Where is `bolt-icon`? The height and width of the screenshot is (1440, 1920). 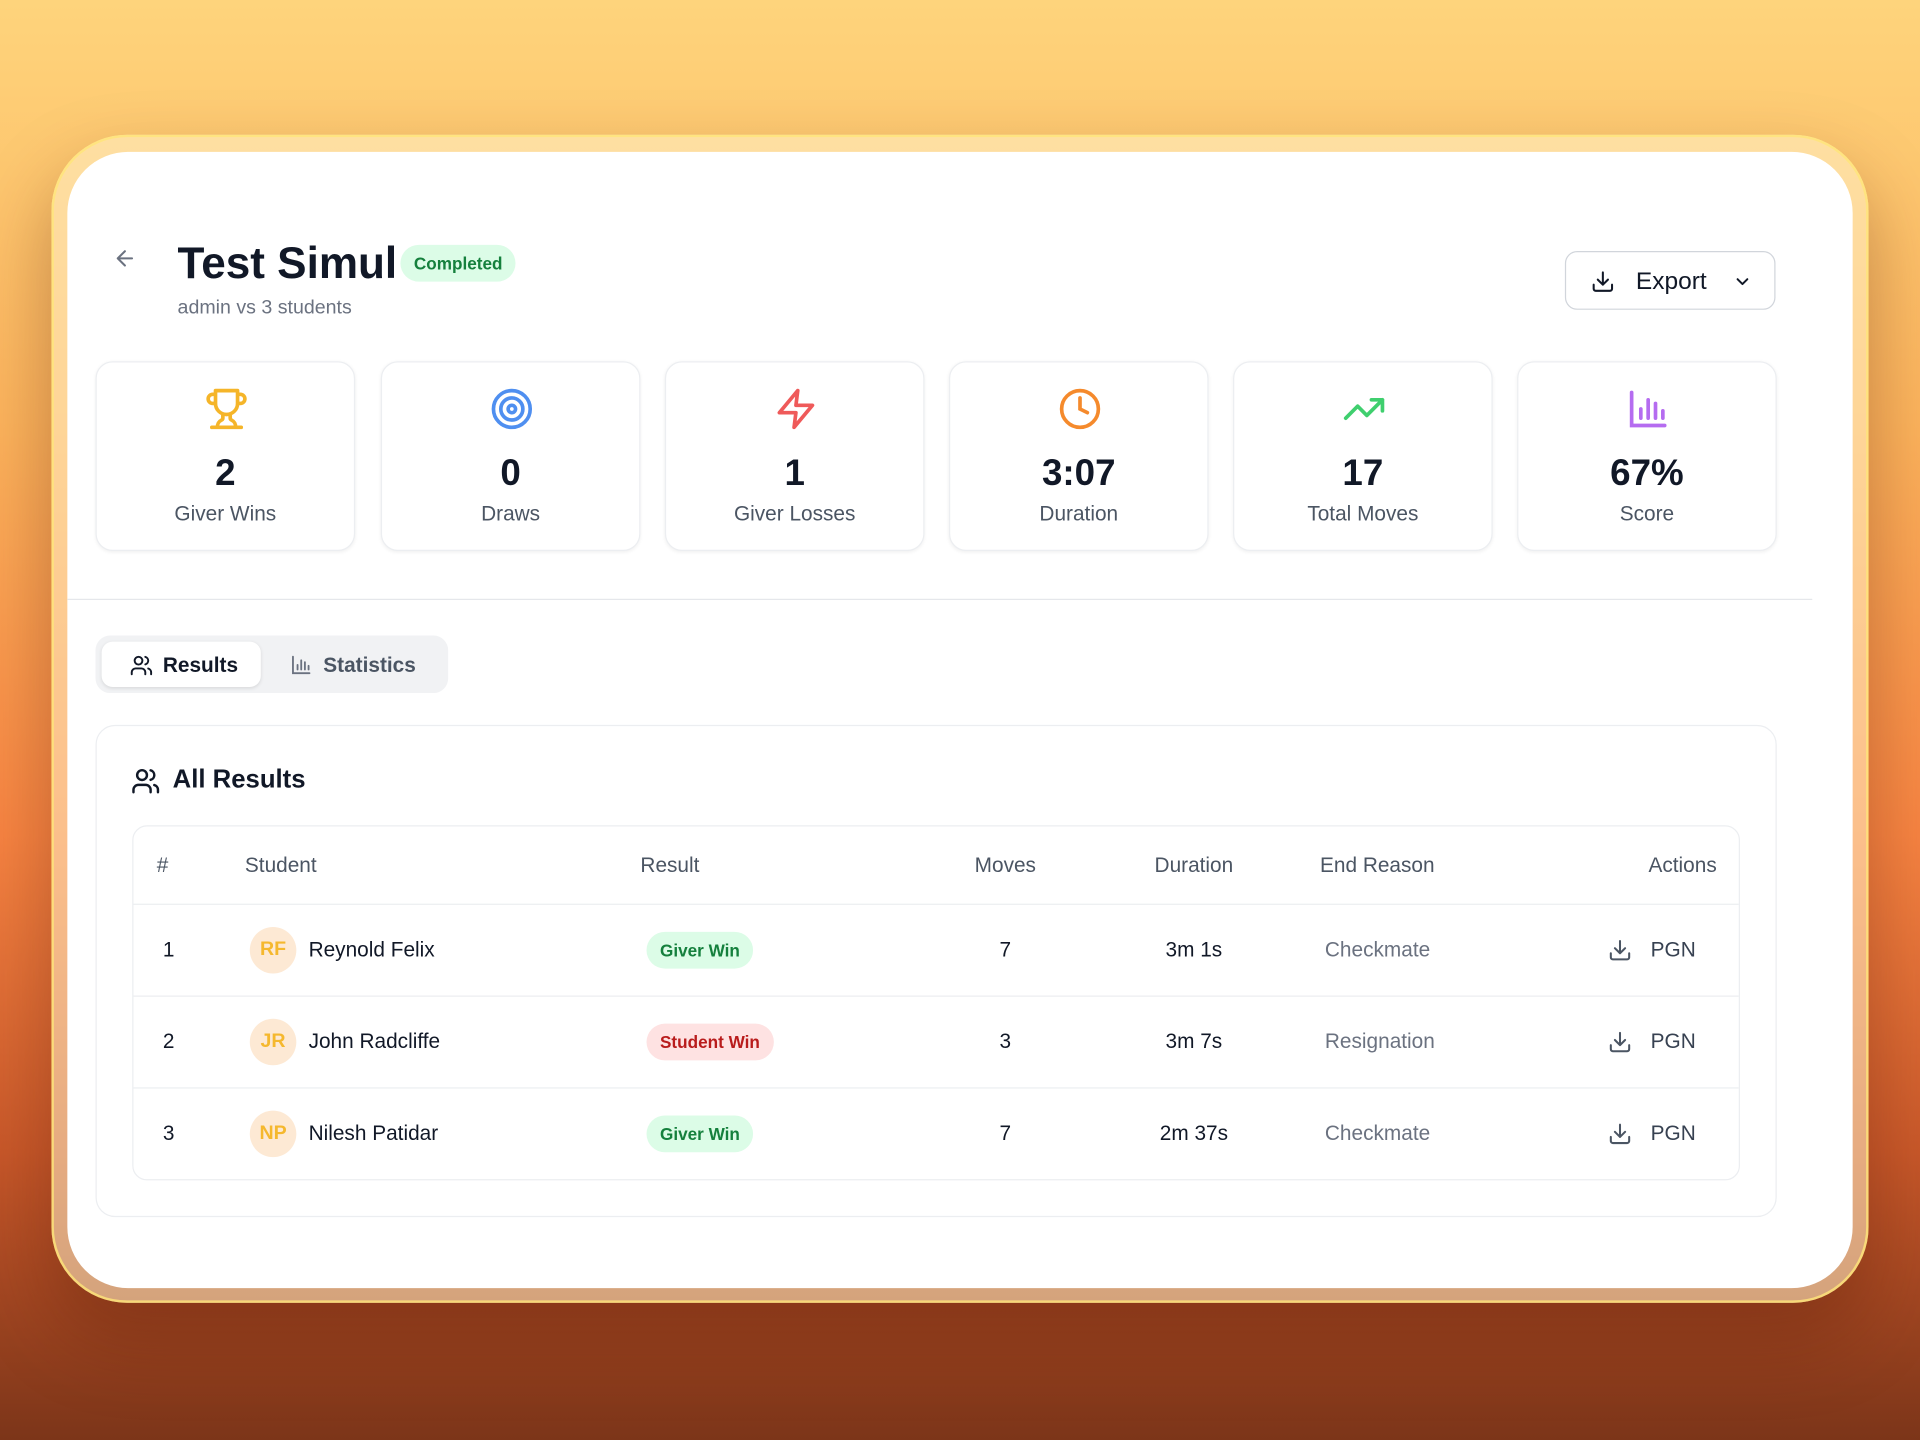 bolt-icon is located at coordinates (796, 409).